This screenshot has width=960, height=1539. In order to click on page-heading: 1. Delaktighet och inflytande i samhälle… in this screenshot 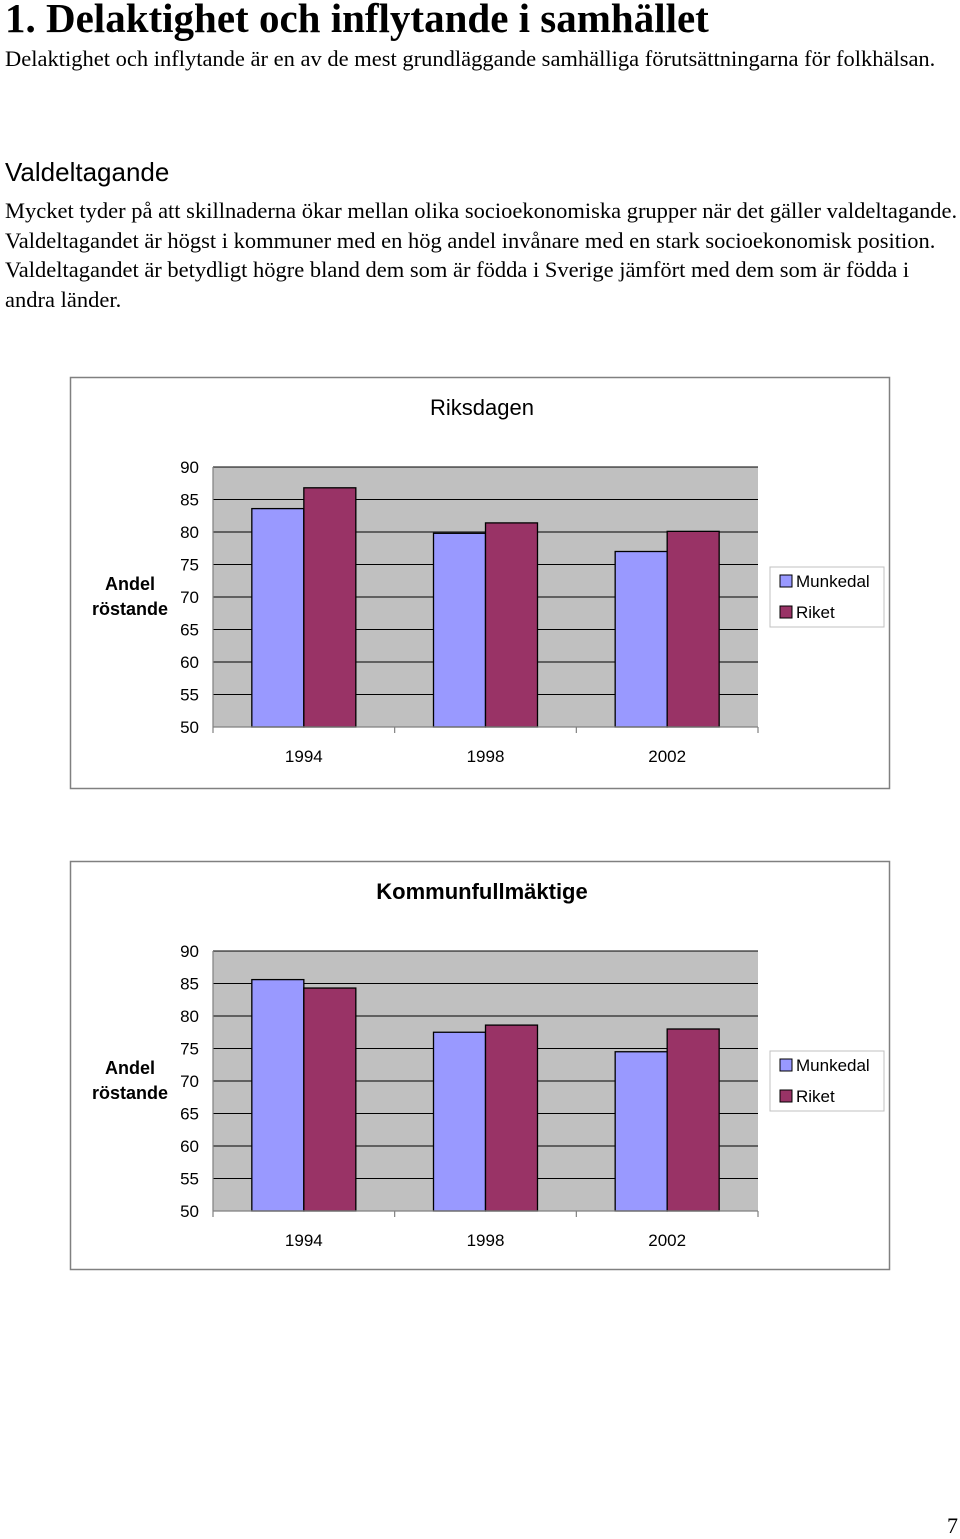, I will do `click(357, 20)`.